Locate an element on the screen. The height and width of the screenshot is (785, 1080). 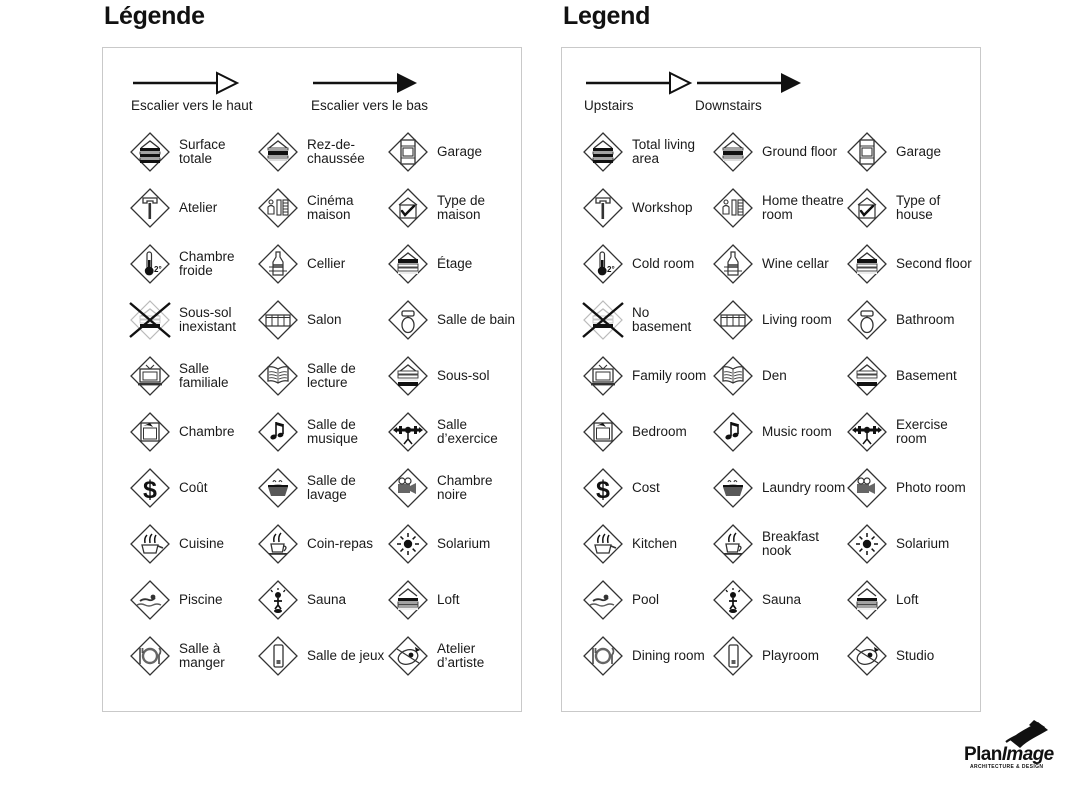
legend-item-label: Rez-de-chaussée is located at coordinates (336, 151).